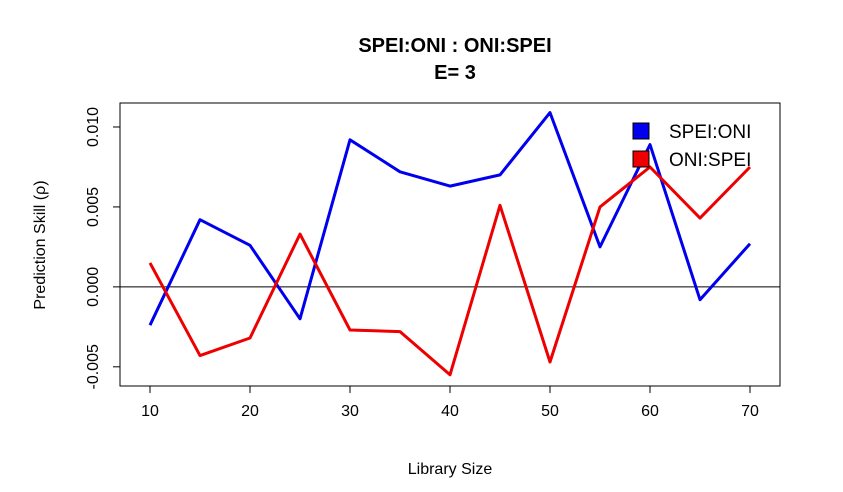  I want to click on y-tick-label: 0.010, so click(93, 127).